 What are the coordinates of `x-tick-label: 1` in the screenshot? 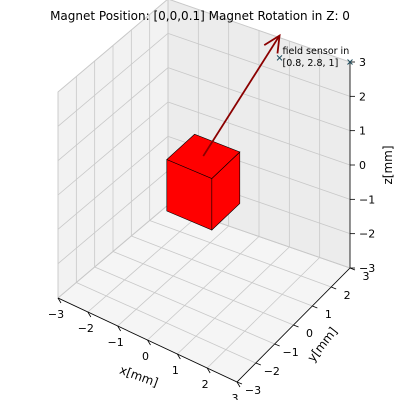 It's located at (175, 370).